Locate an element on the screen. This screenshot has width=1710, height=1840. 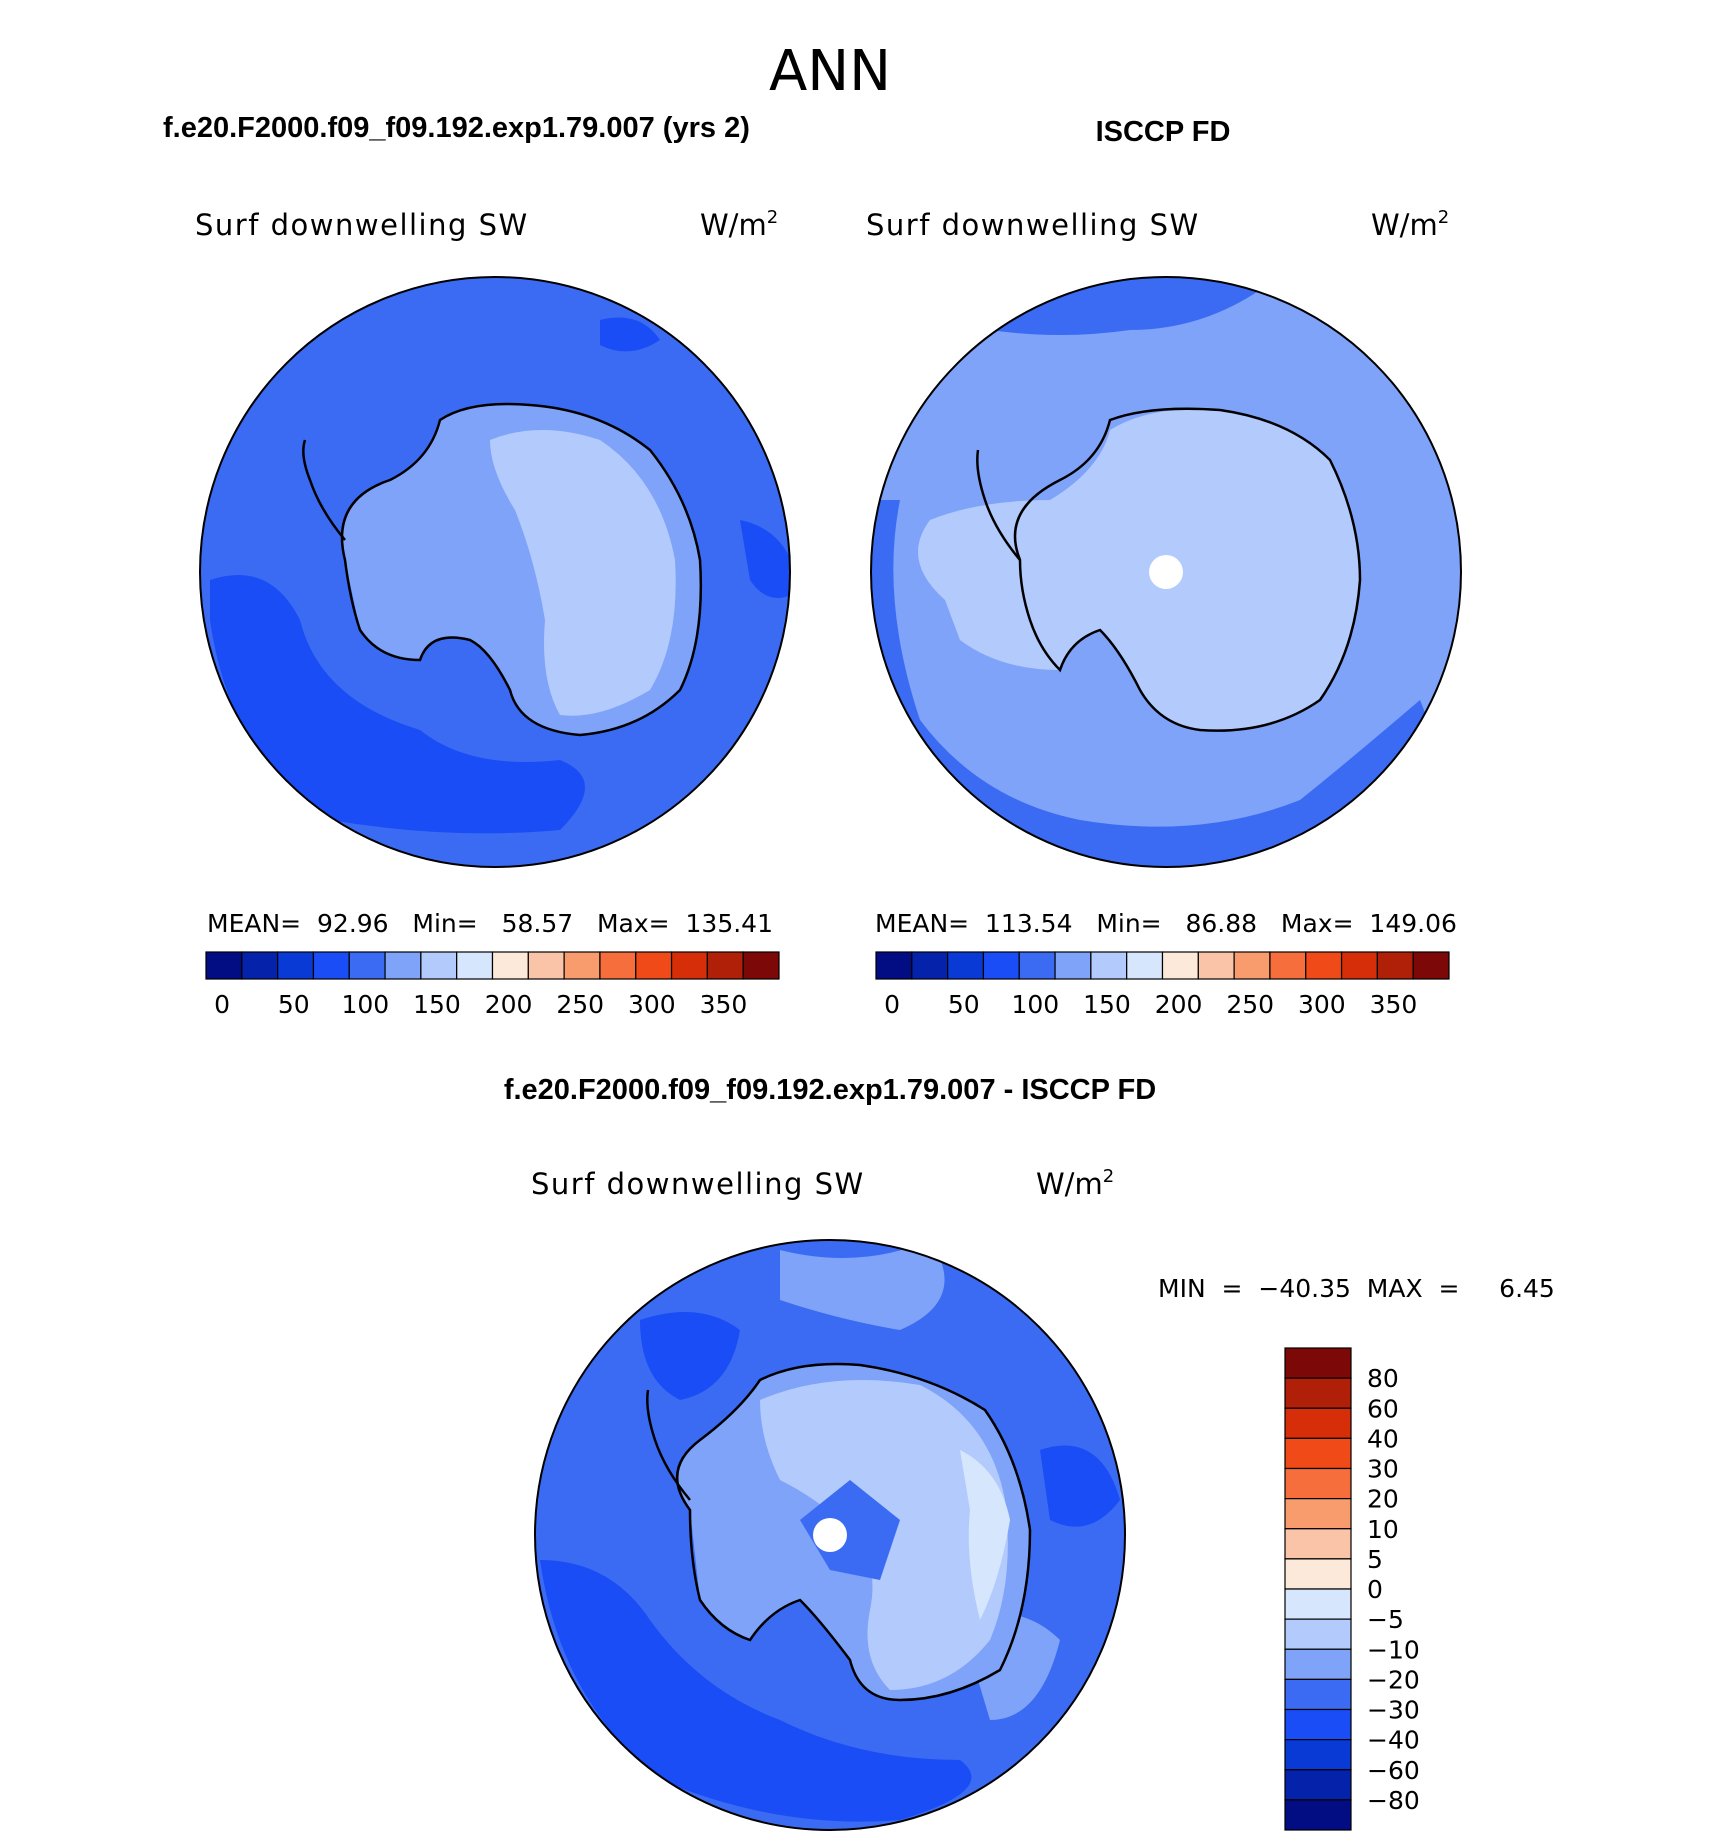
colorbar-tick-label: 10 is located at coordinates (1383, 1529).